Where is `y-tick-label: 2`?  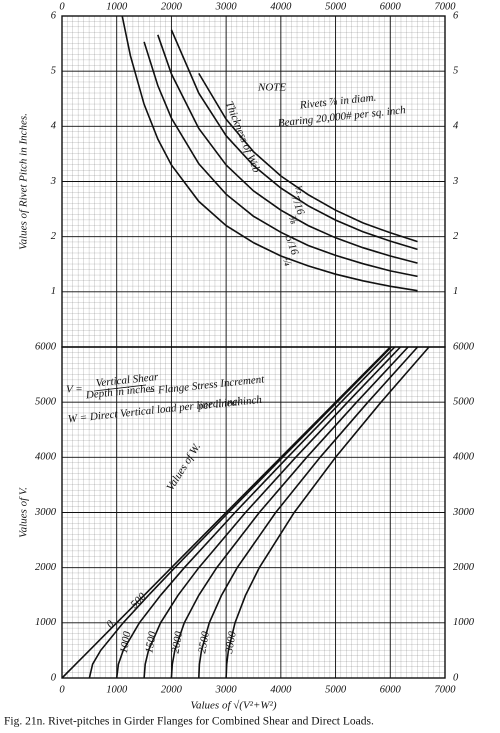 y-tick-label: 2 is located at coordinates (54, 236).